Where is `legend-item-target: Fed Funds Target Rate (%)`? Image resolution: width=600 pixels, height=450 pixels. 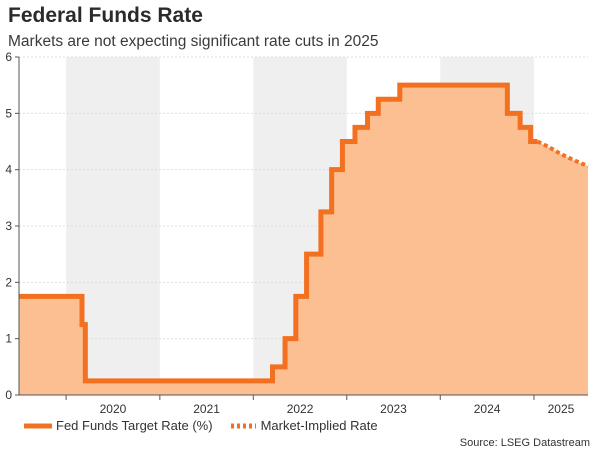
legend-item-target: Fed Funds Target Rate (%) is located at coordinates (118, 425).